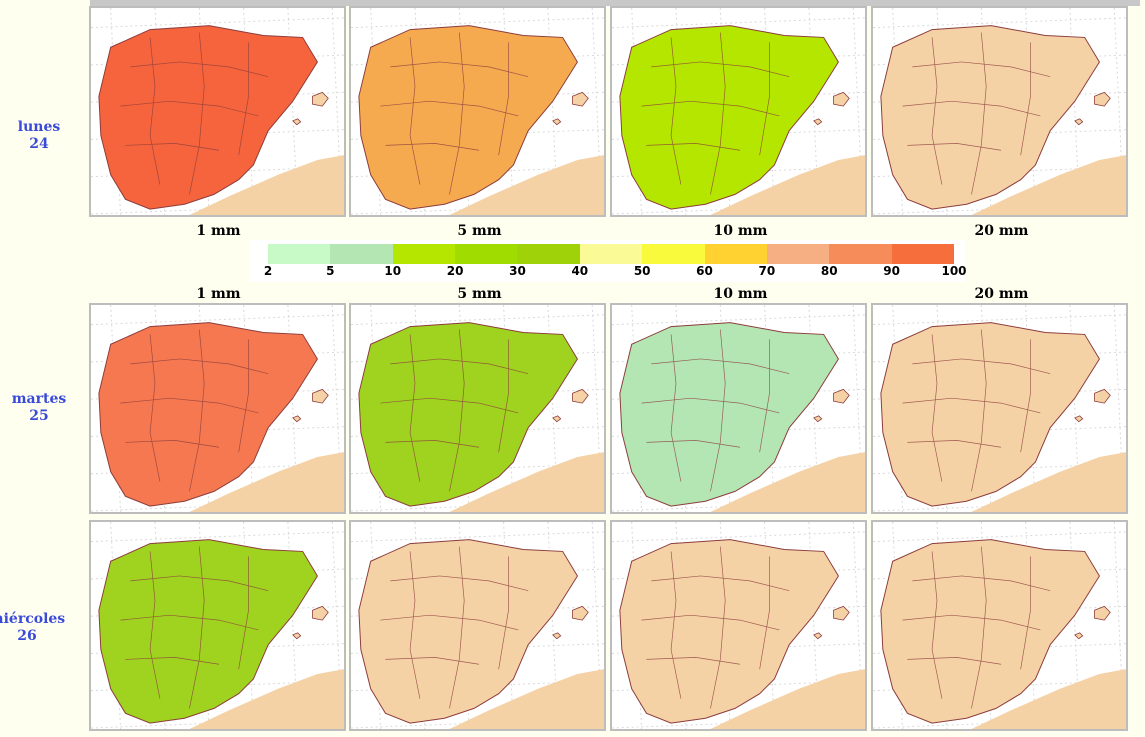 This screenshot has height=737, width=1145. Describe the element at coordinates (27, 636) in the screenshot. I see `day-number: 26` at that location.